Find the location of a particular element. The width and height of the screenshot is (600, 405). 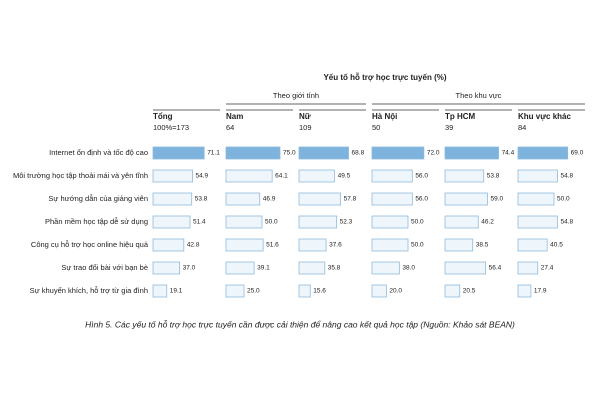

panel-name: Nam is located at coordinates (234, 116).